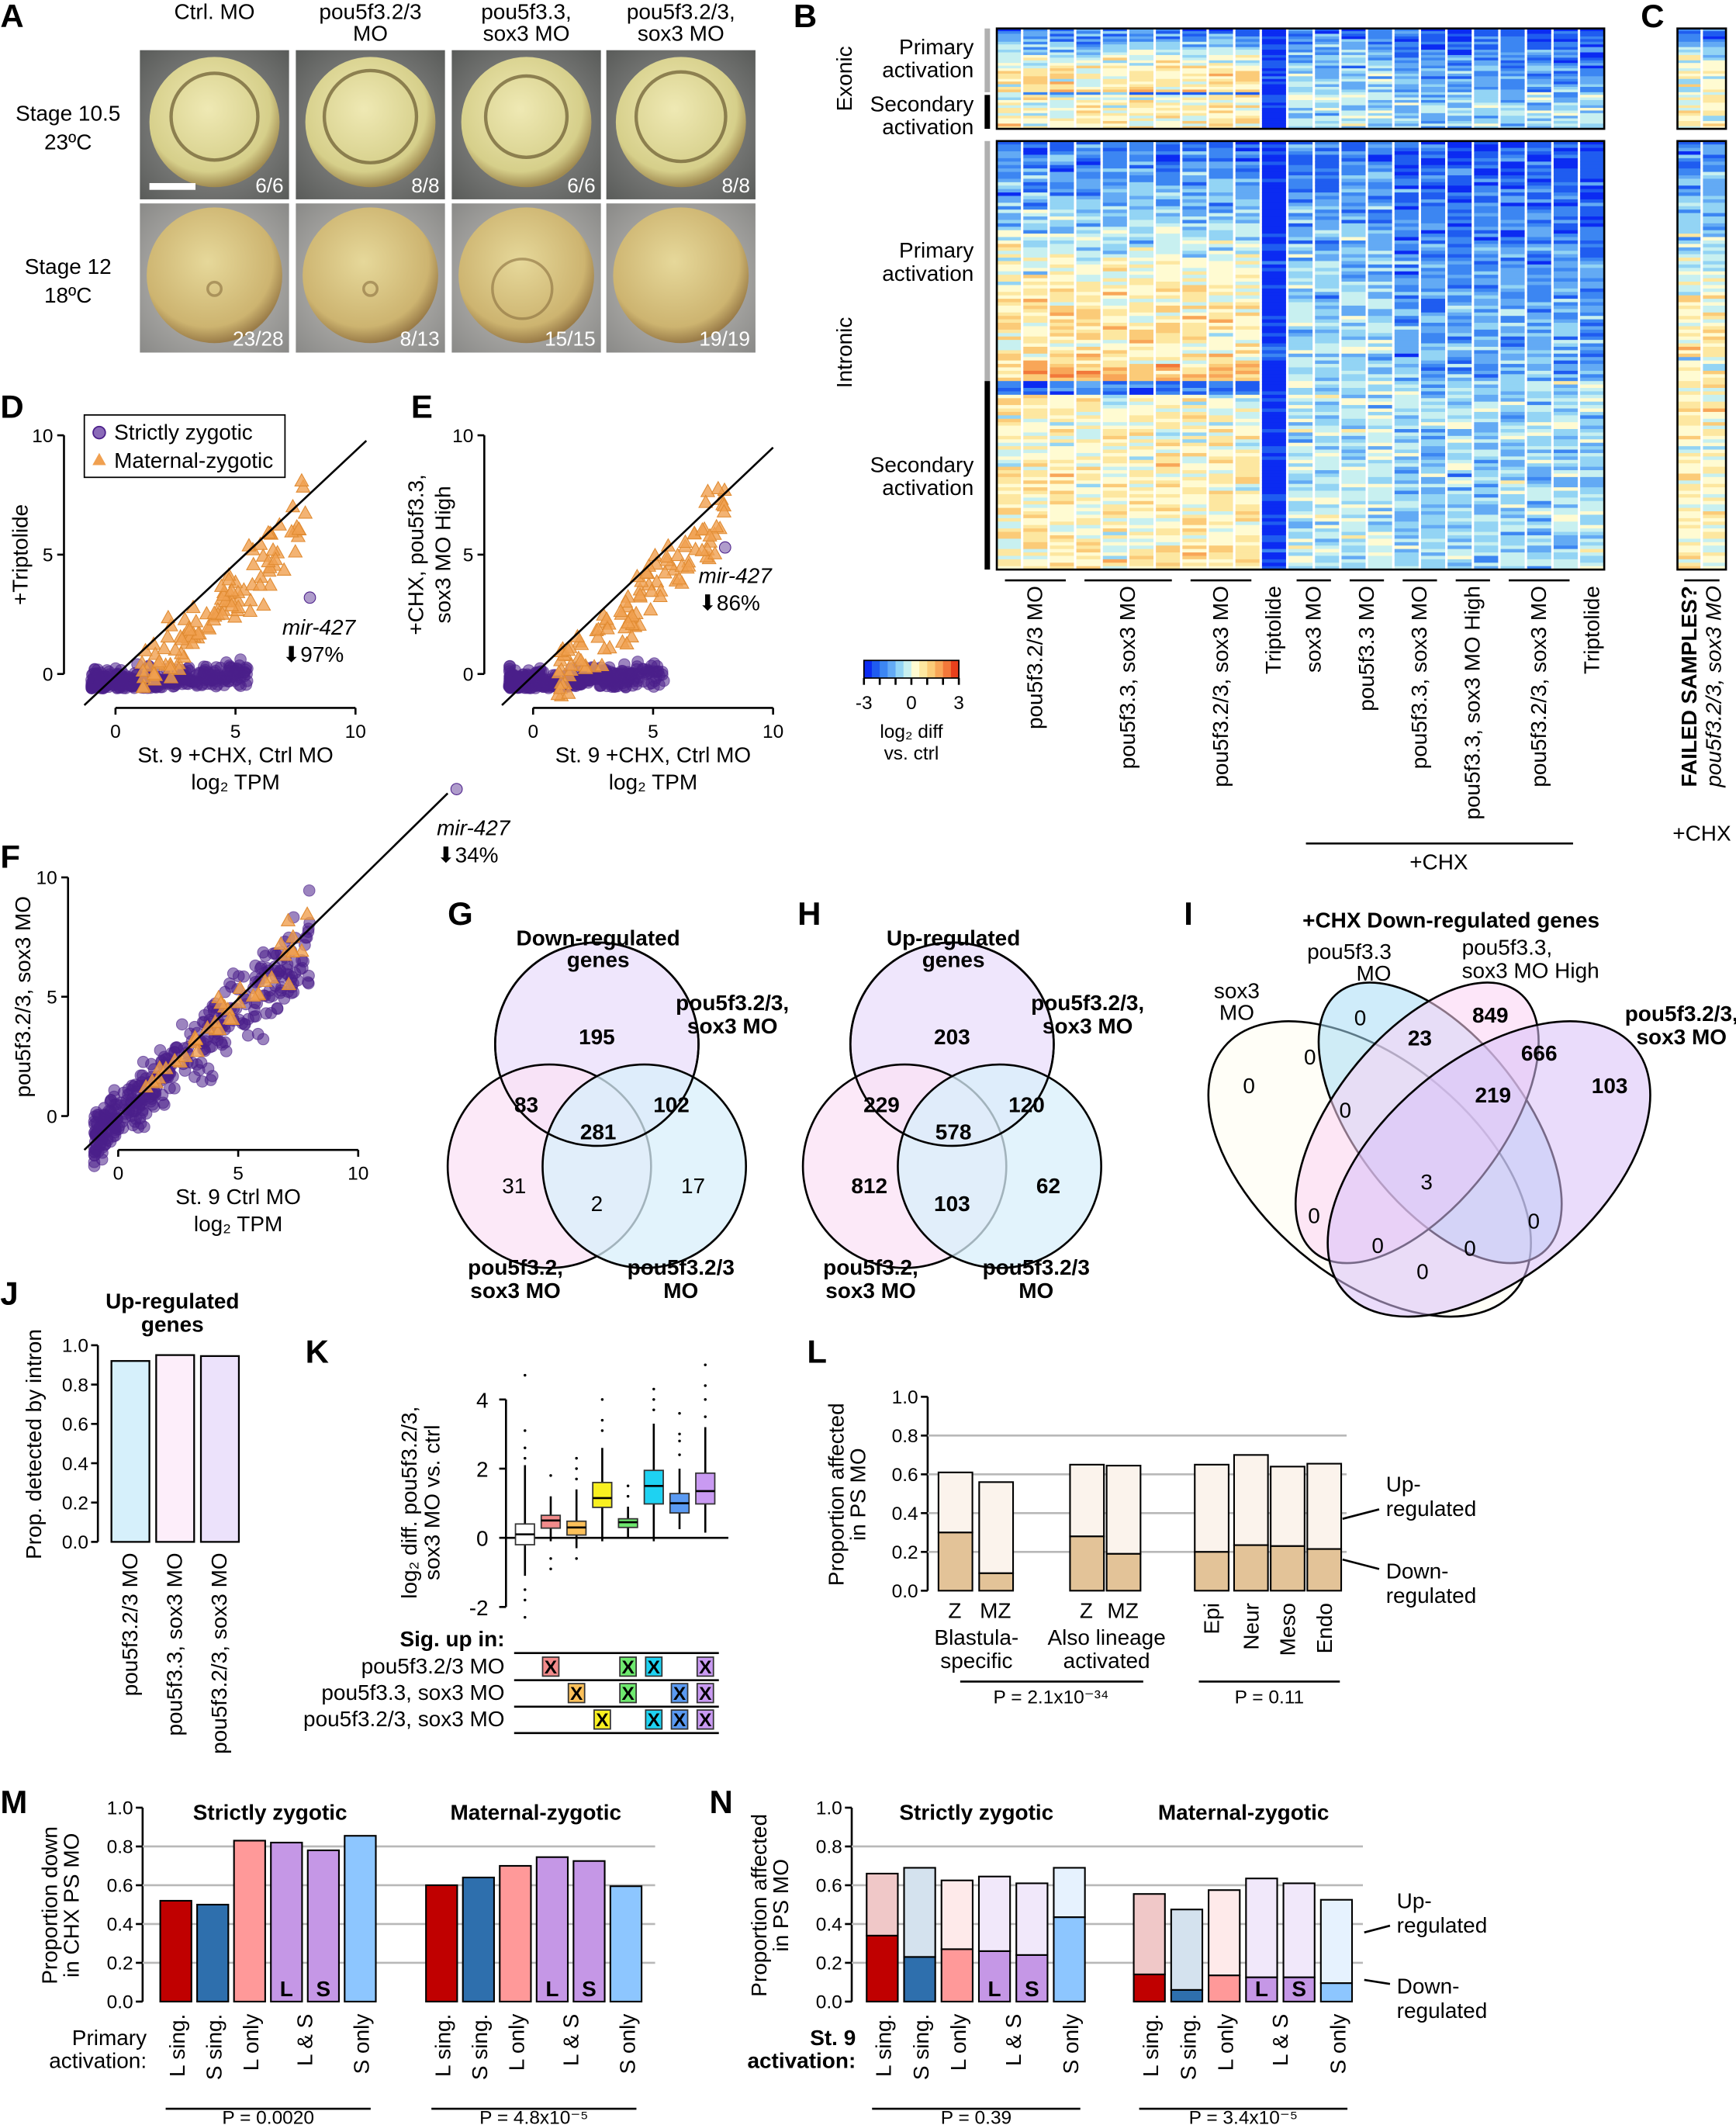 The width and height of the screenshot is (1736, 2125). What do you see at coordinates (526, 116) in the screenshot?
I see `blastopore-ring` at bounding box center [526, 116].